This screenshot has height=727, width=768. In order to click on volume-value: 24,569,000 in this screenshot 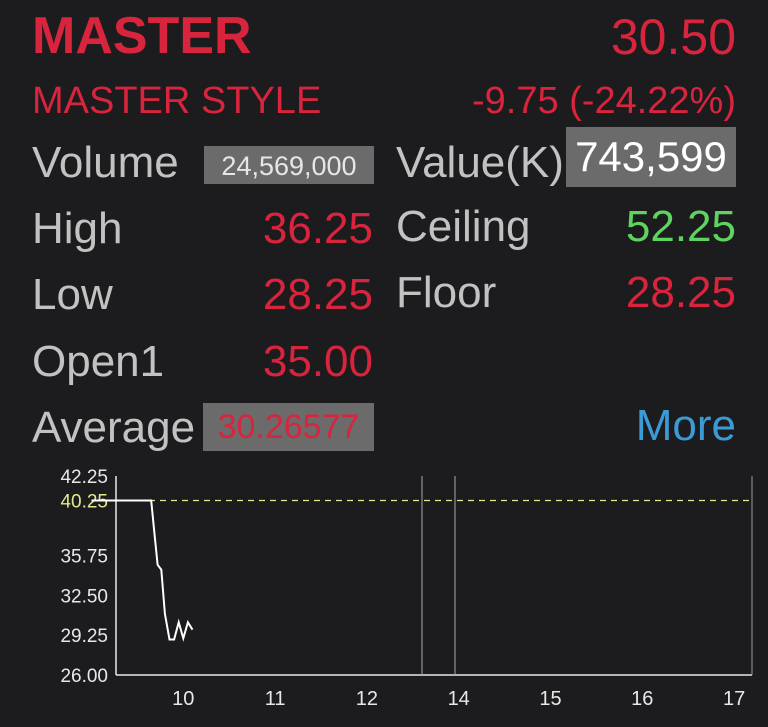, I will do `click(289, 165)`.